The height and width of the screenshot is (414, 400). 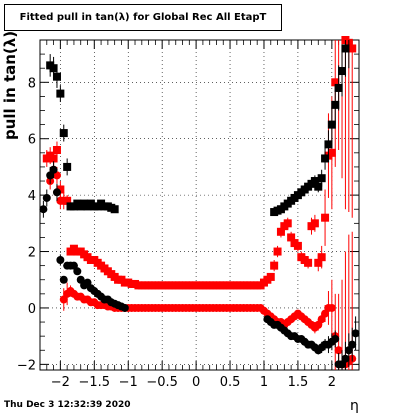 I want to click on x-tick-label: 2, so click(x=332, y=382).